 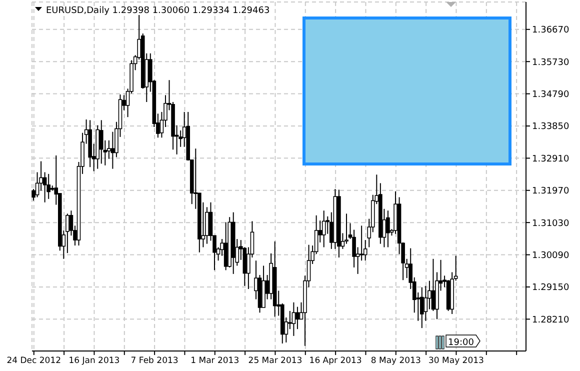 I want to click on y-tick-label: 1.34790, so click(x=551, y=95).